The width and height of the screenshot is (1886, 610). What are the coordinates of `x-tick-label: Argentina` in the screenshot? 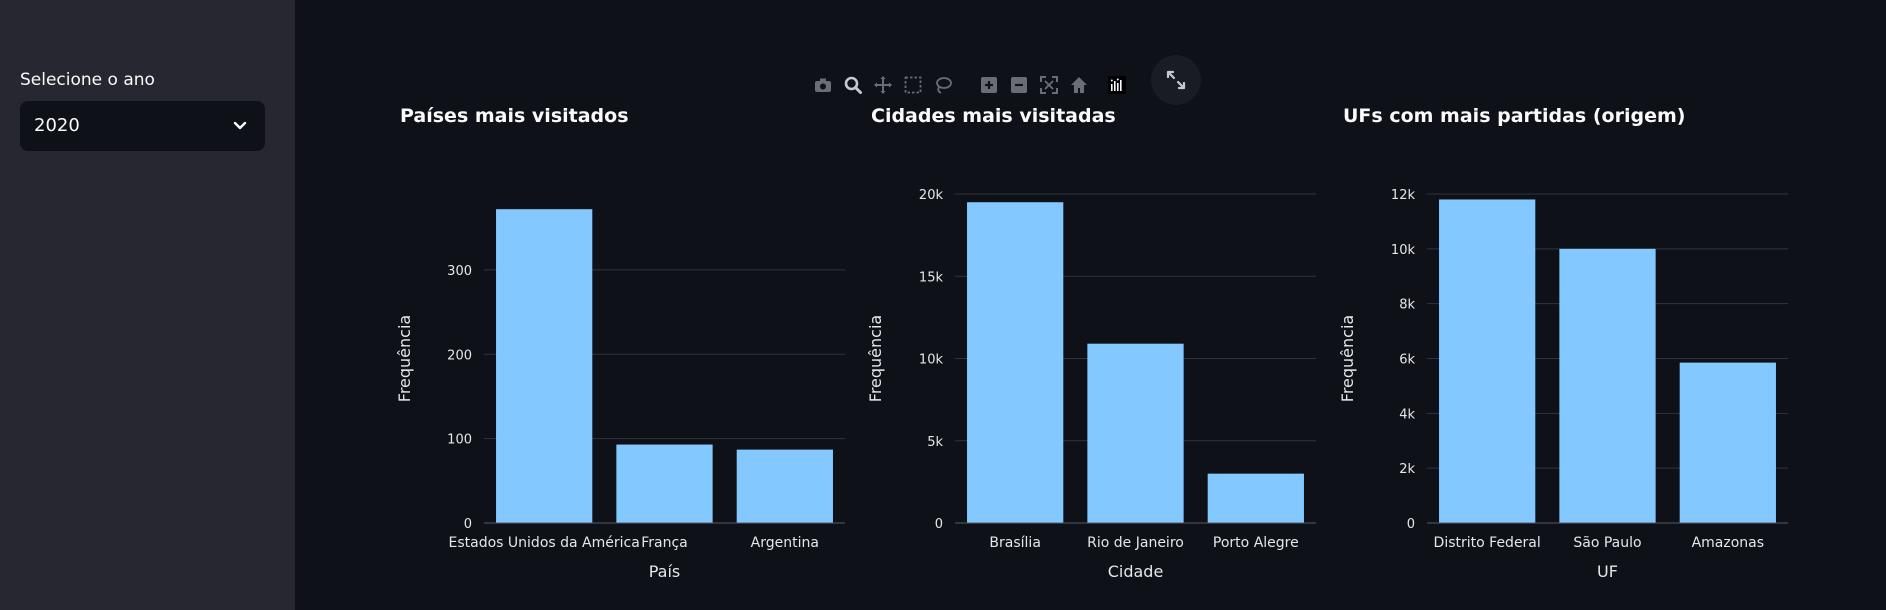 It's located at (785, 543).